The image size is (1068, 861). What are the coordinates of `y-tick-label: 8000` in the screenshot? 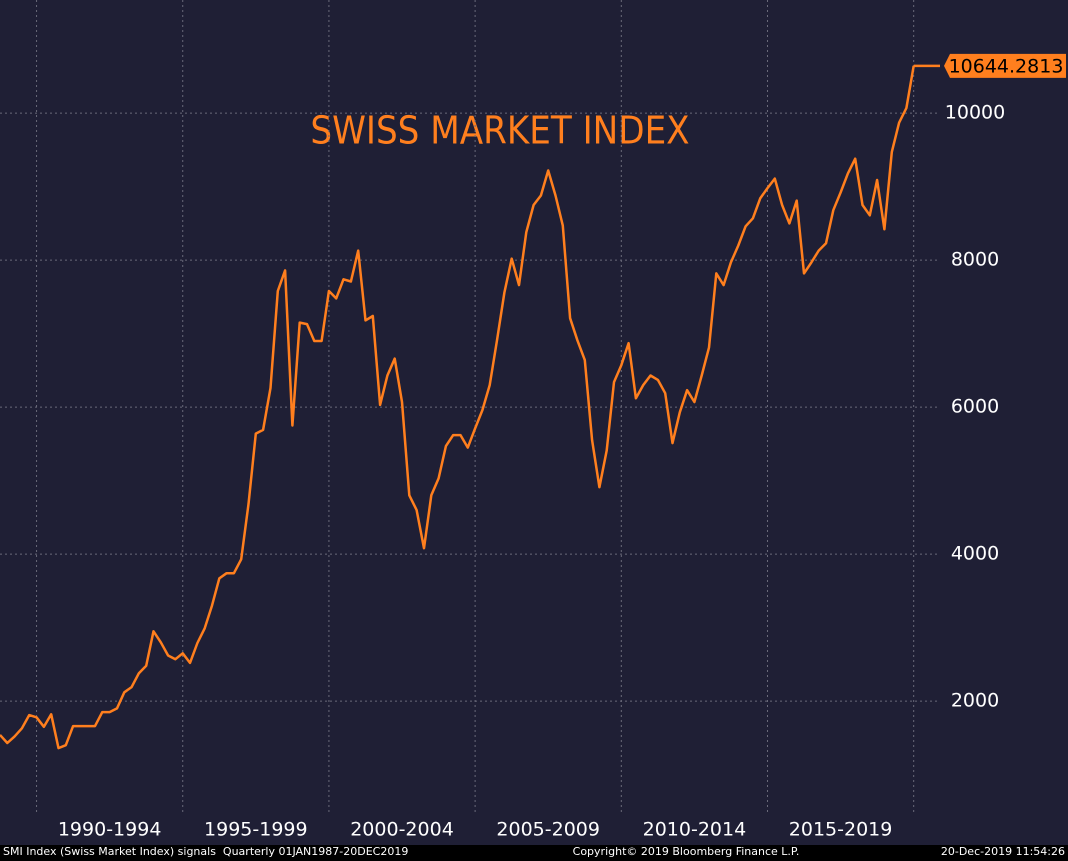 It's located at (975, 260).